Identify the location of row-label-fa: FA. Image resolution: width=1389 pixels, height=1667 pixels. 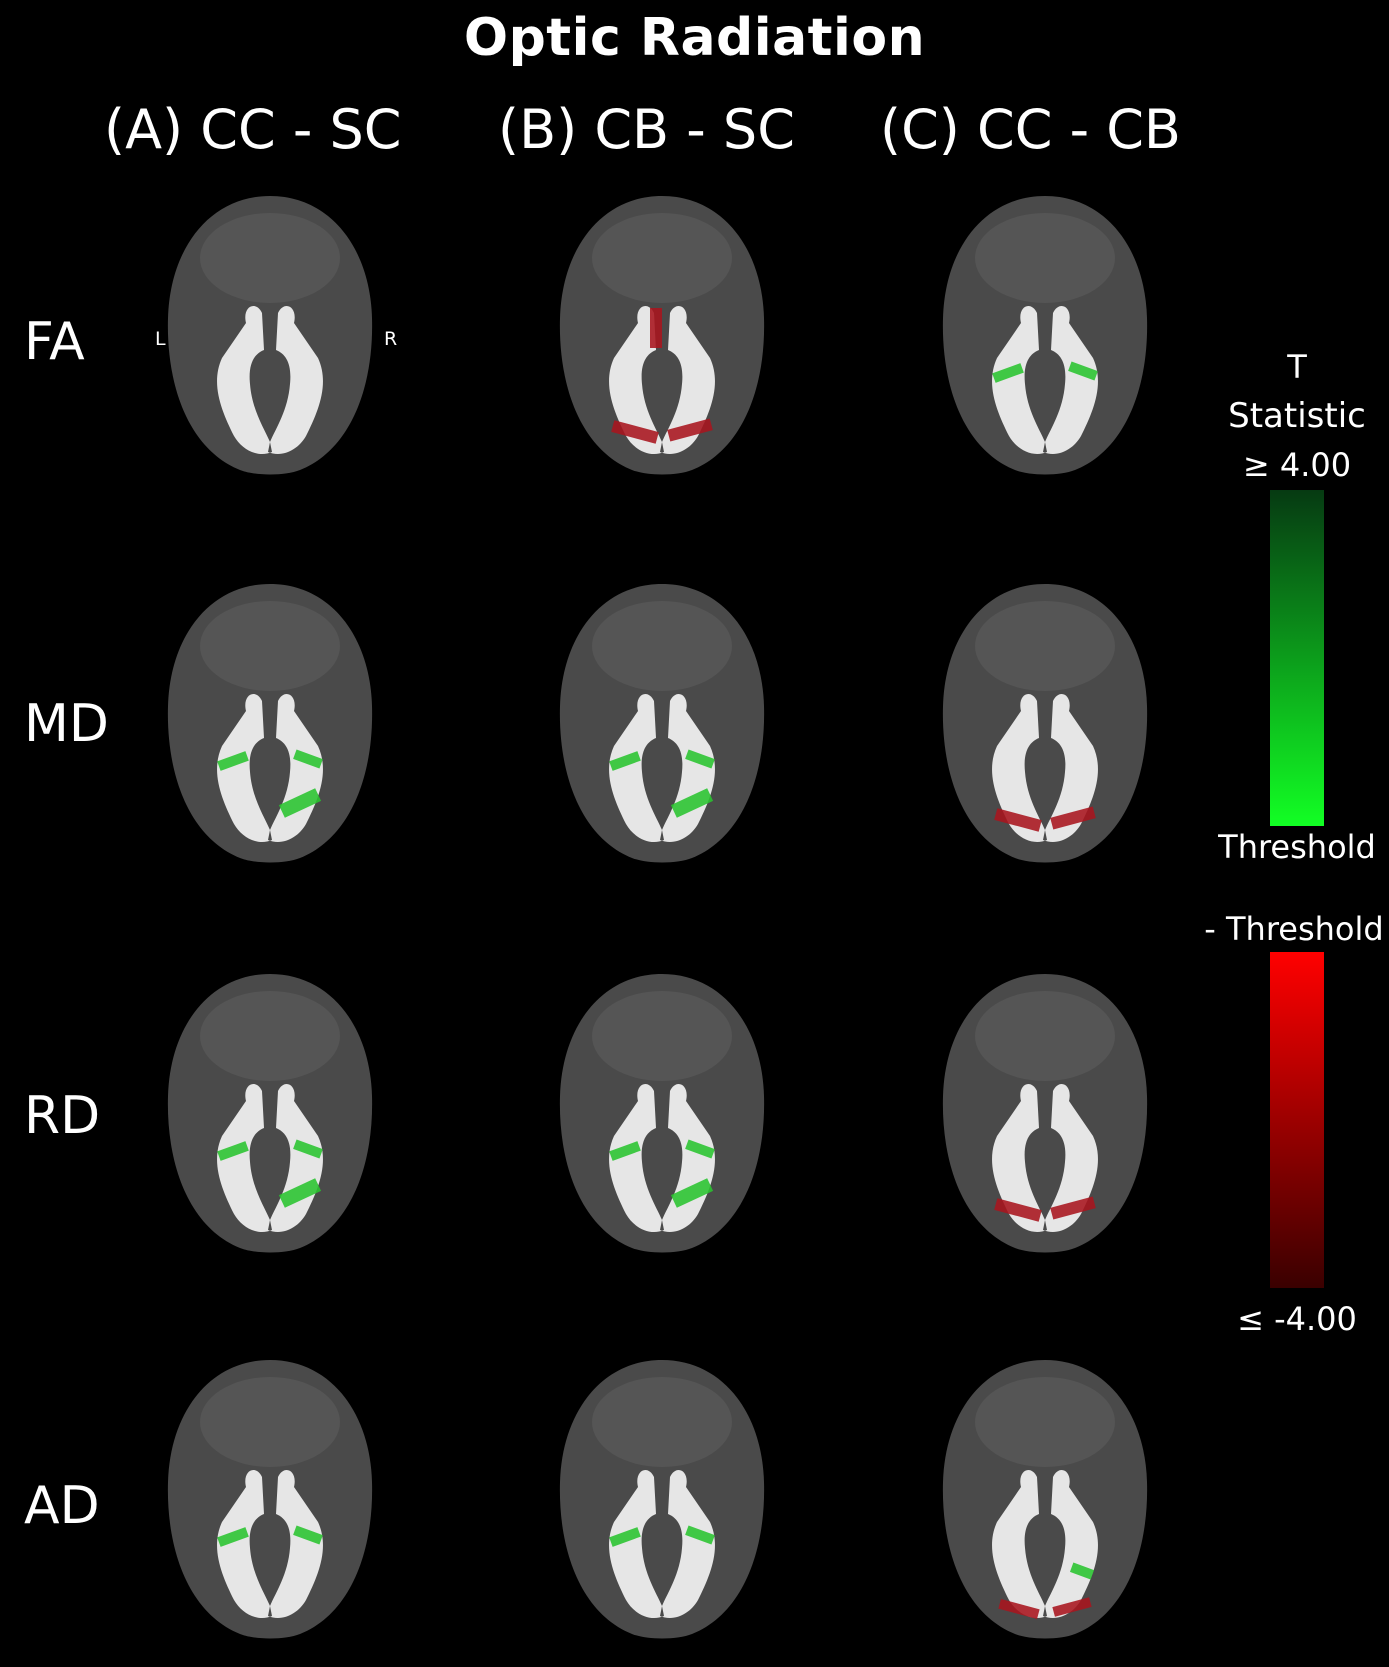
(54, 342).